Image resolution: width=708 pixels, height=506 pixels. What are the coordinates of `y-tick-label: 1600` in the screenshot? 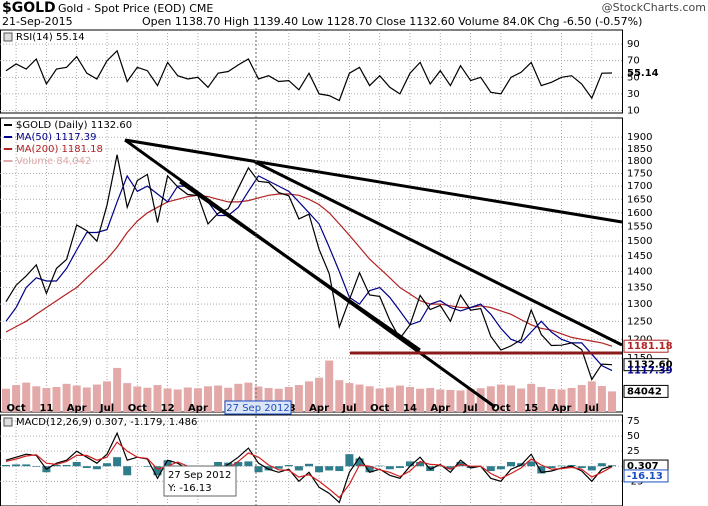 It's located at (639, 213).